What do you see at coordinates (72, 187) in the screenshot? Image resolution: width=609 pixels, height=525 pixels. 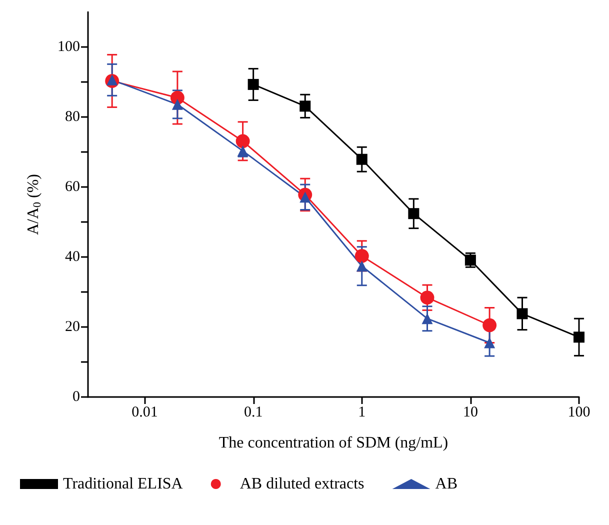 I see `y-tick-label: 60` at bounding box center [72, 187].